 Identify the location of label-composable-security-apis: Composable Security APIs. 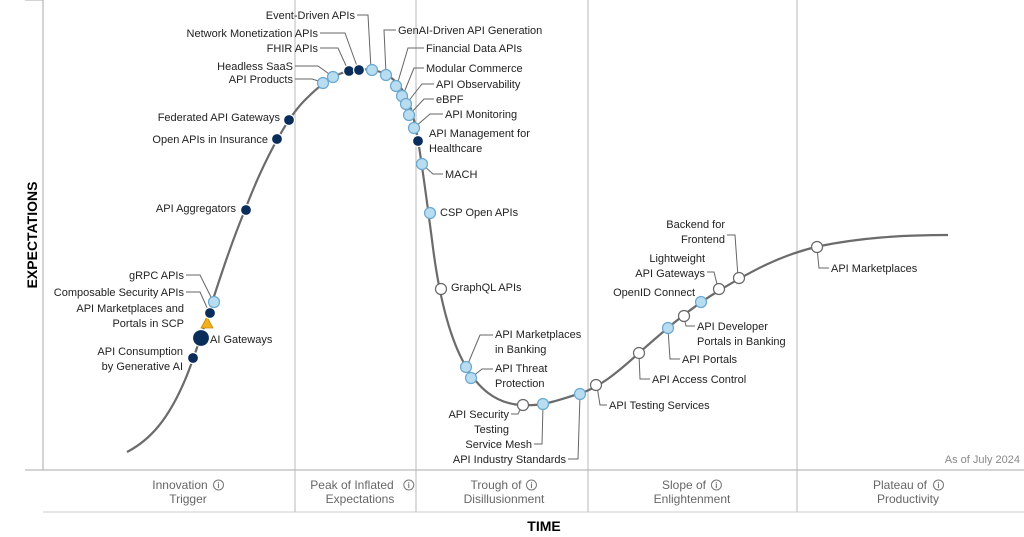
(119, 293).